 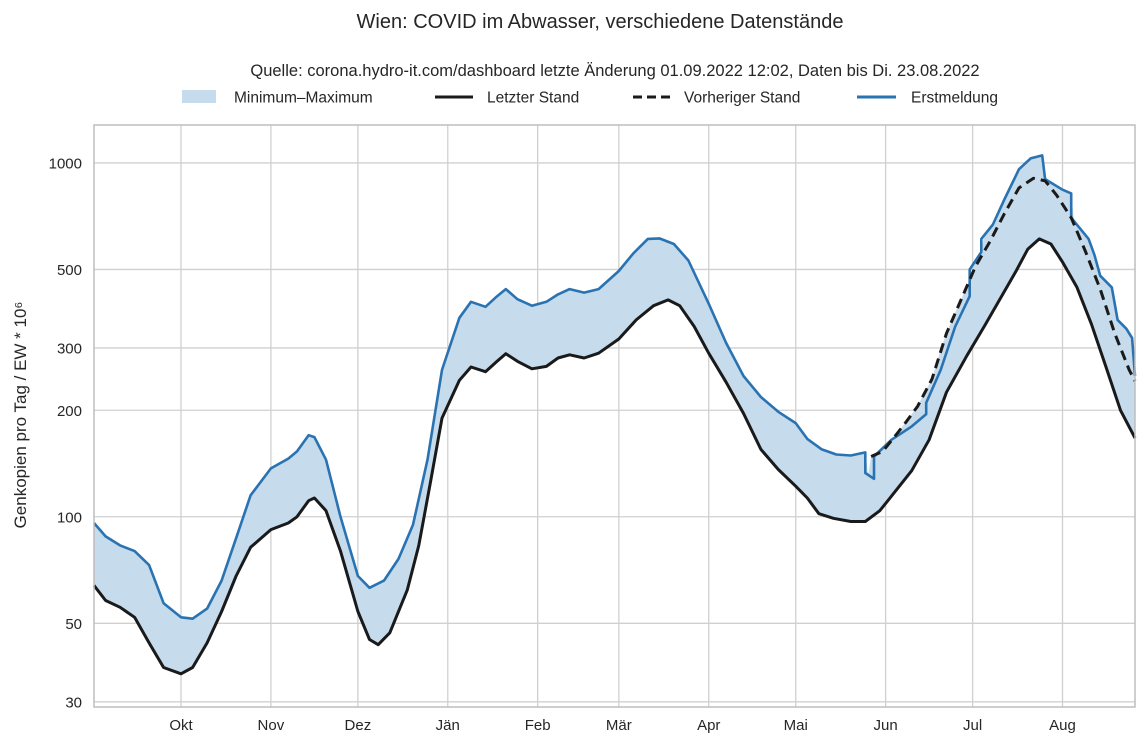 I want to click on legend-item-previous: Vorheriger Stand, so click(x=716, y=98).